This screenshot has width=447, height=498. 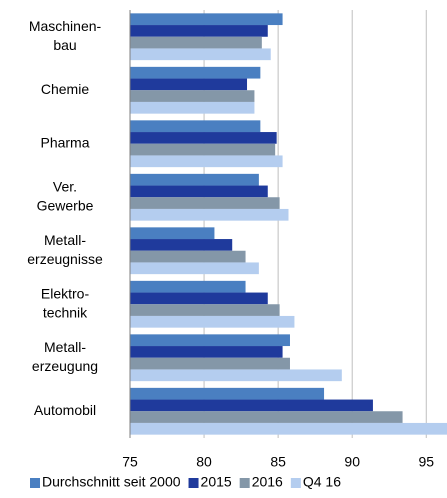 What do you see at coordinates (64, 45) in the screenshot?
I see `category-label: bau` at bounding box center [64, 45].